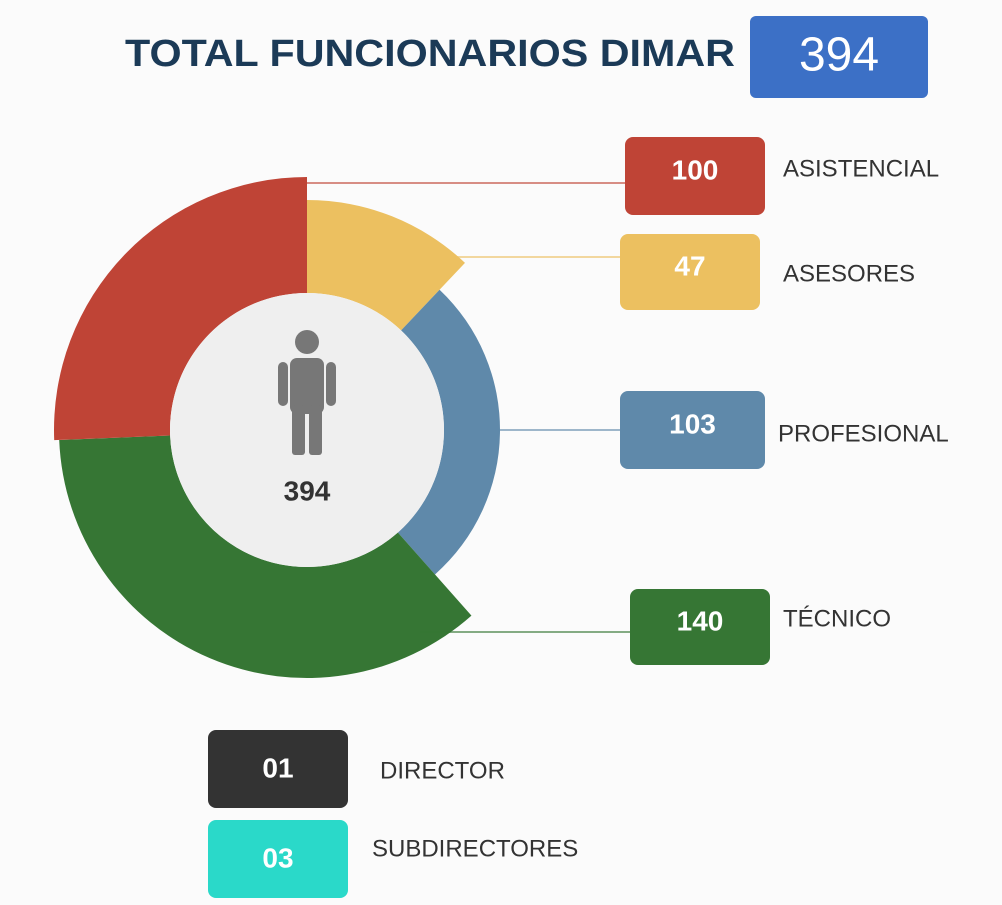 Image resolution: width=1002 pixels, height=905 pixels. I want to click on category-label: PROFESIONAL, so click(863, 433).